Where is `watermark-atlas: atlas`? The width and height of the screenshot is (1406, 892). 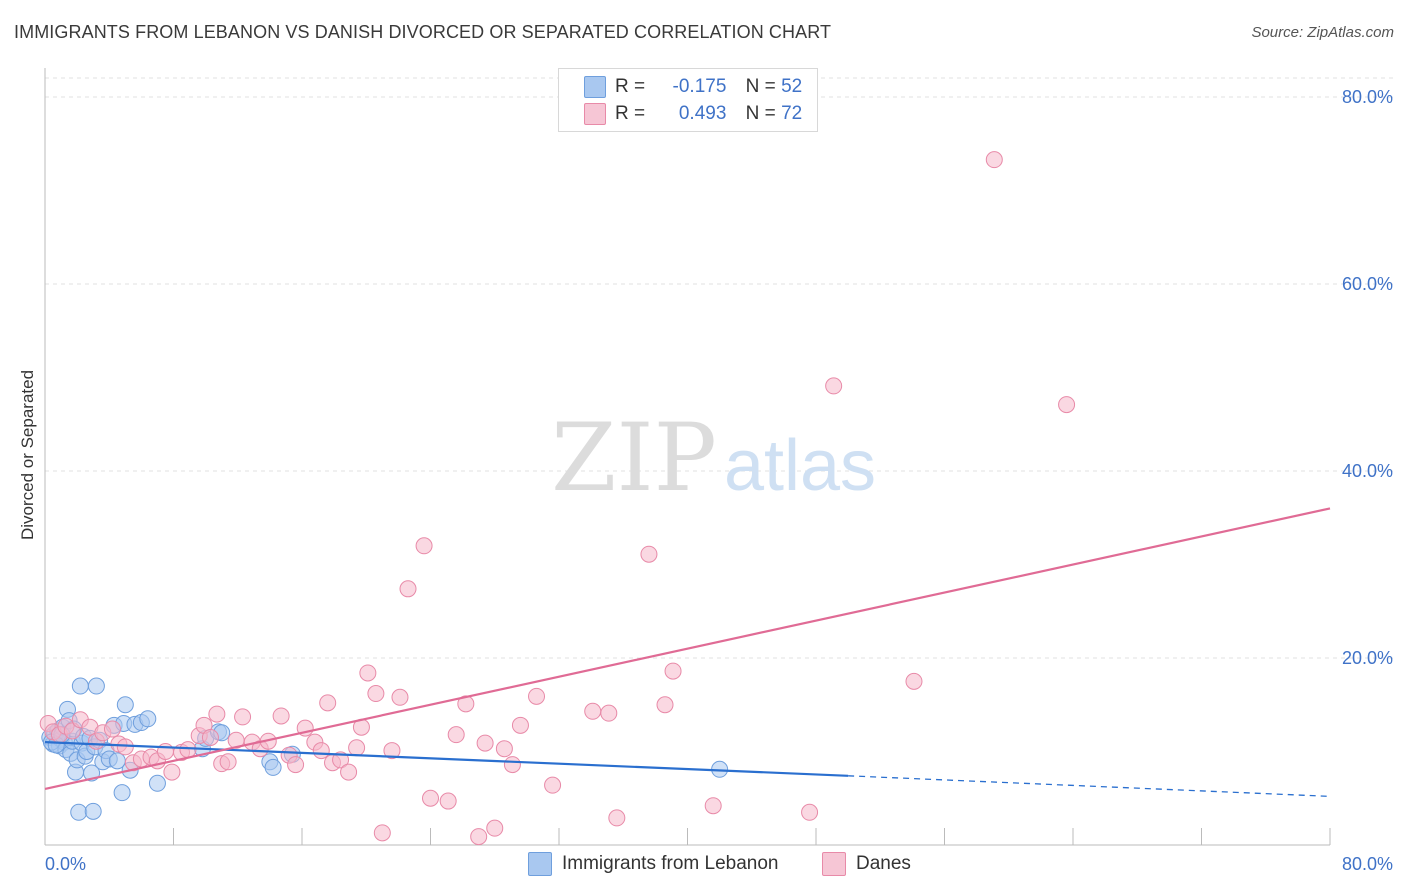 watermark-atlas: atlas is located at coordinates (800, 466).